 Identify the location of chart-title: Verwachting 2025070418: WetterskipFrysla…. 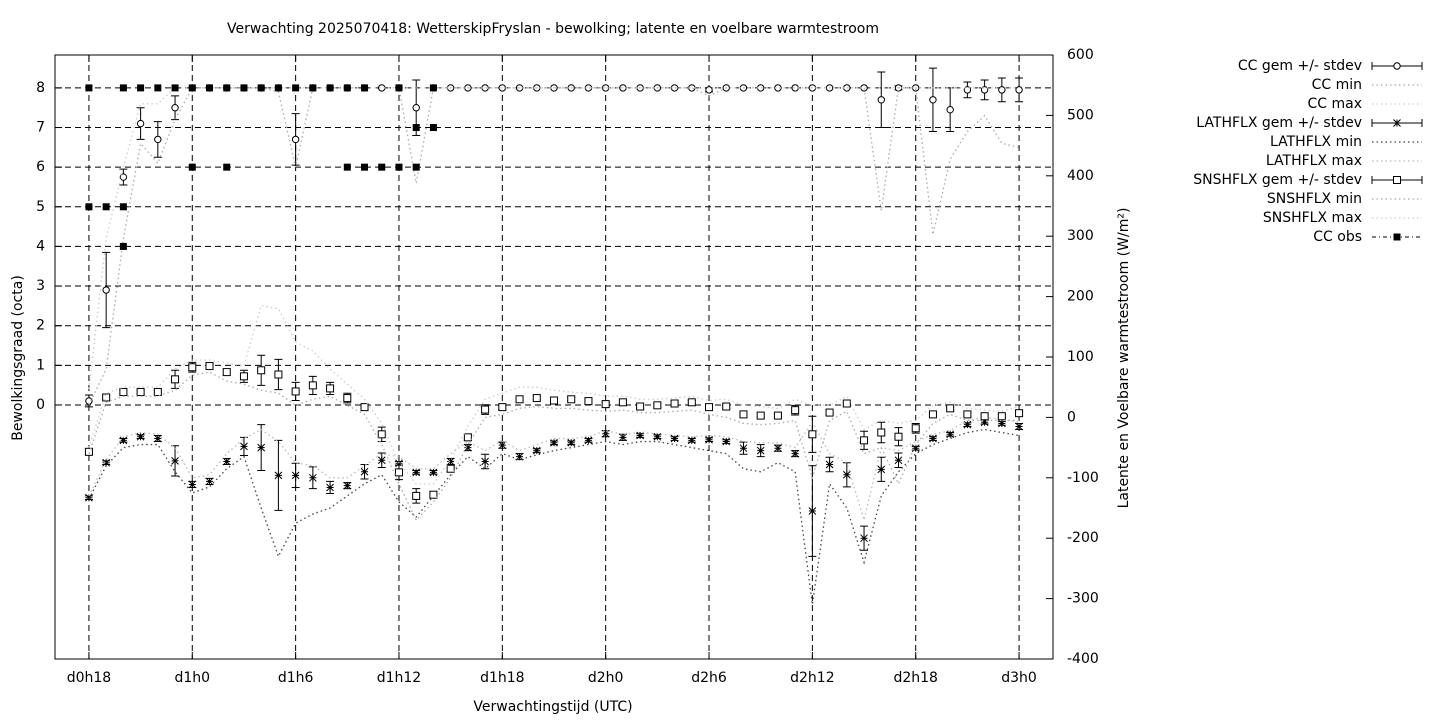
(553, 29).